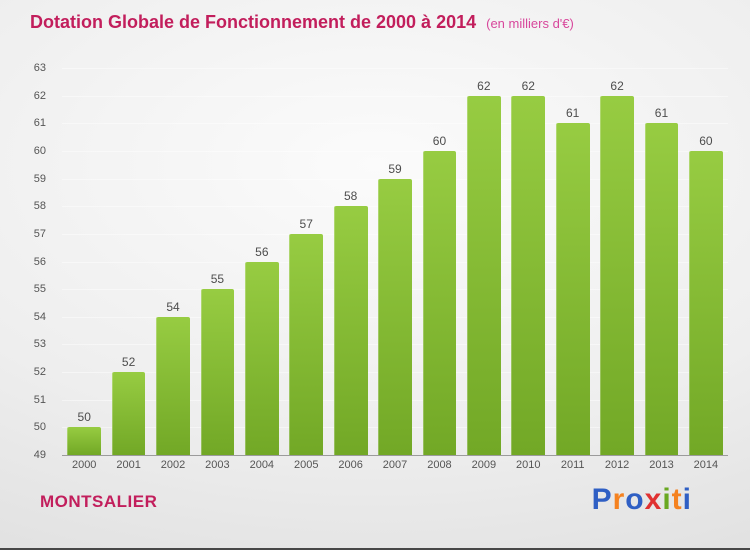 This screenshot has height=550, width=750. What do you see at coordinates (483, 275) in the screenshot?
I see `bar-2009` at bounding box center [483, 275].